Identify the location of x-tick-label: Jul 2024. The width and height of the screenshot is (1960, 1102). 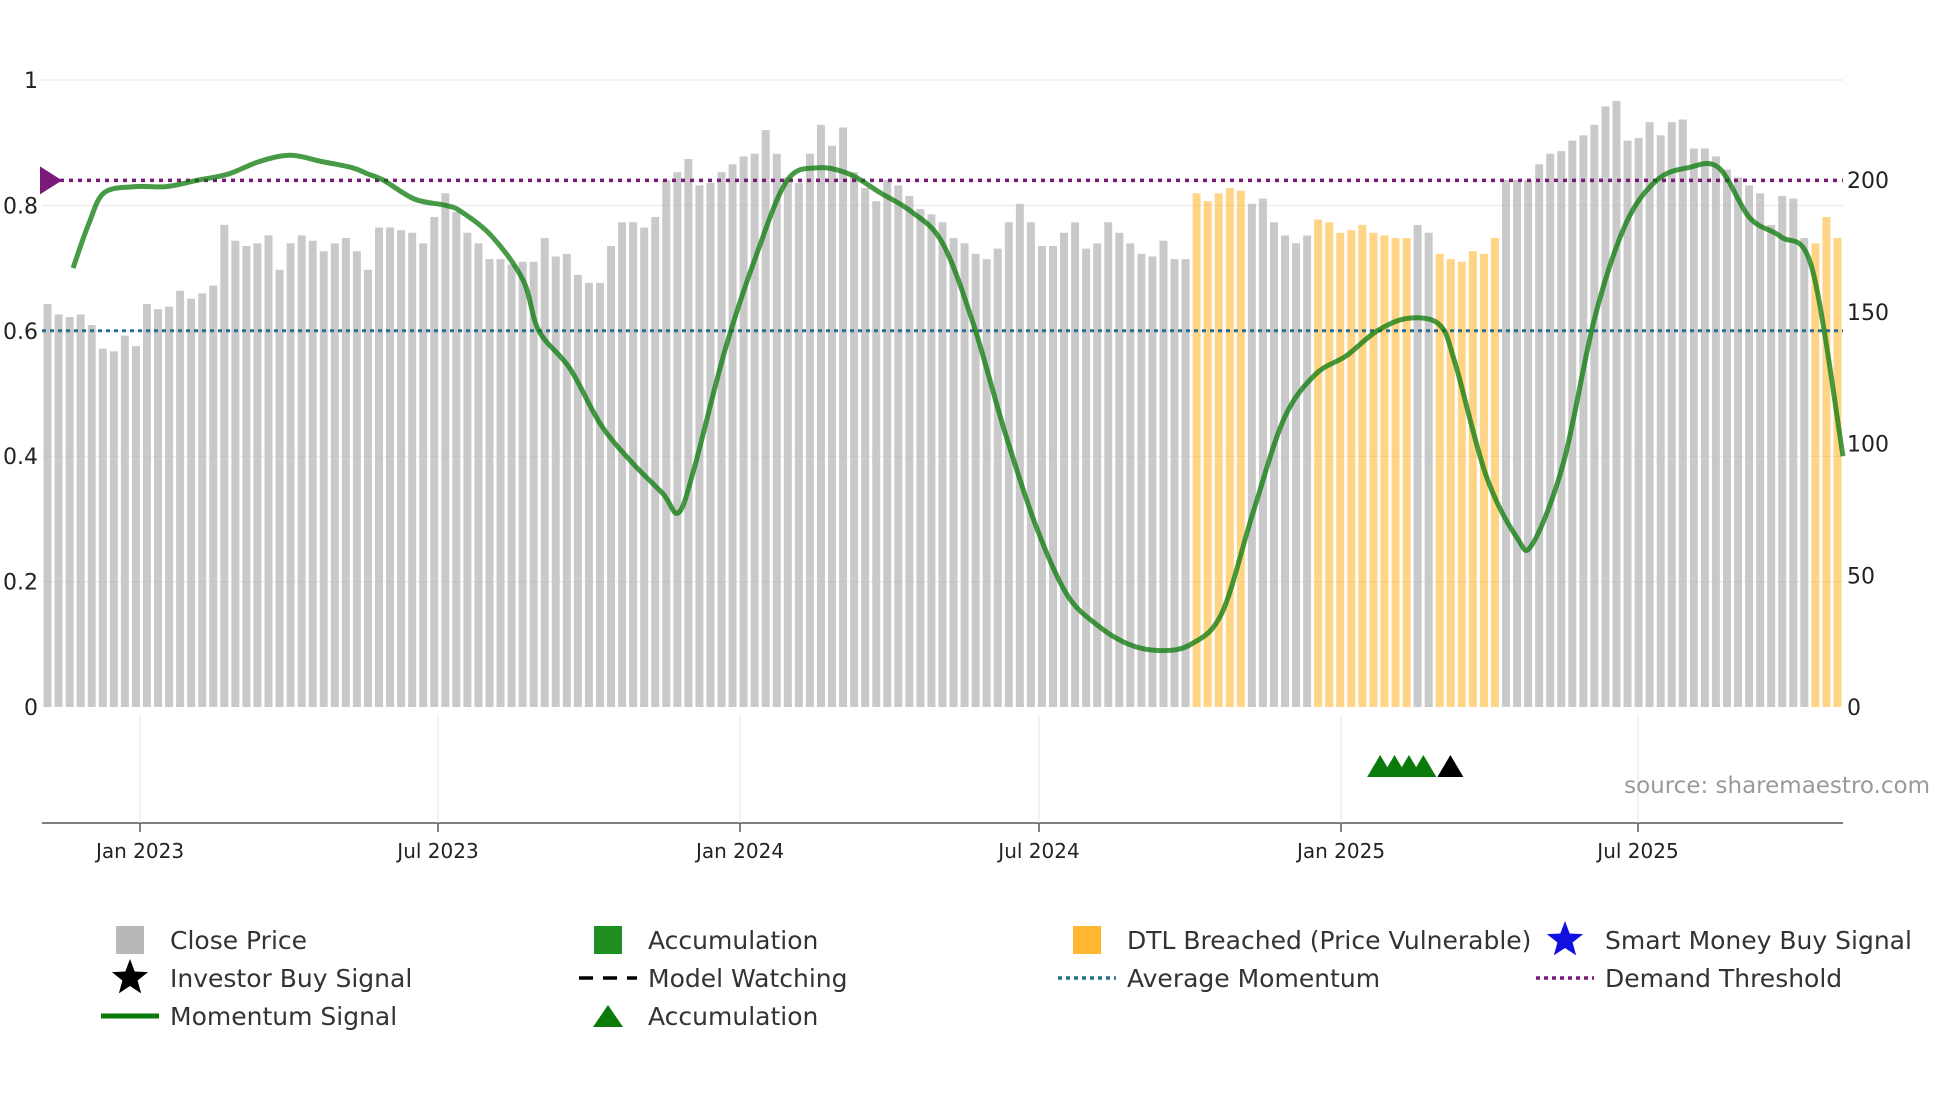
(1037, 851).